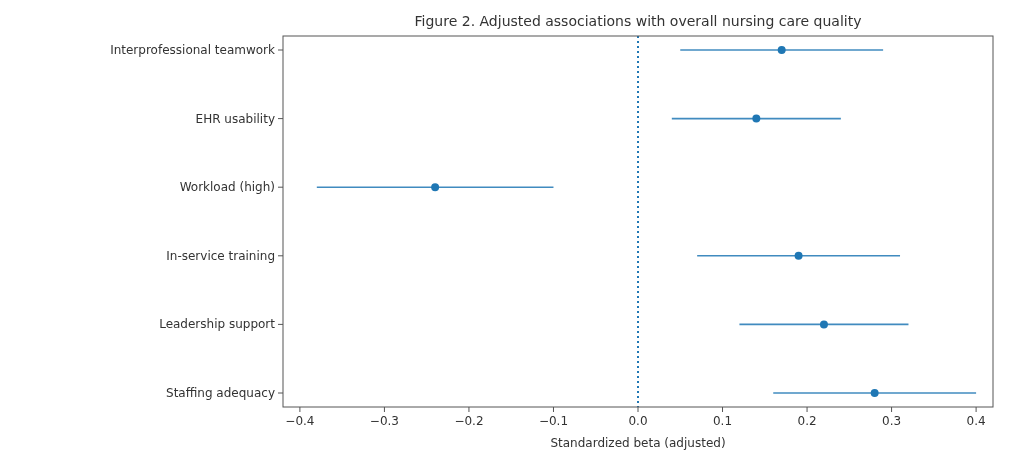  Describe the element at coordinates (638, 21) in the screenshot. I see `chart-title: Figure 2. Adjusted associations with overall nursing care quality` at that location.